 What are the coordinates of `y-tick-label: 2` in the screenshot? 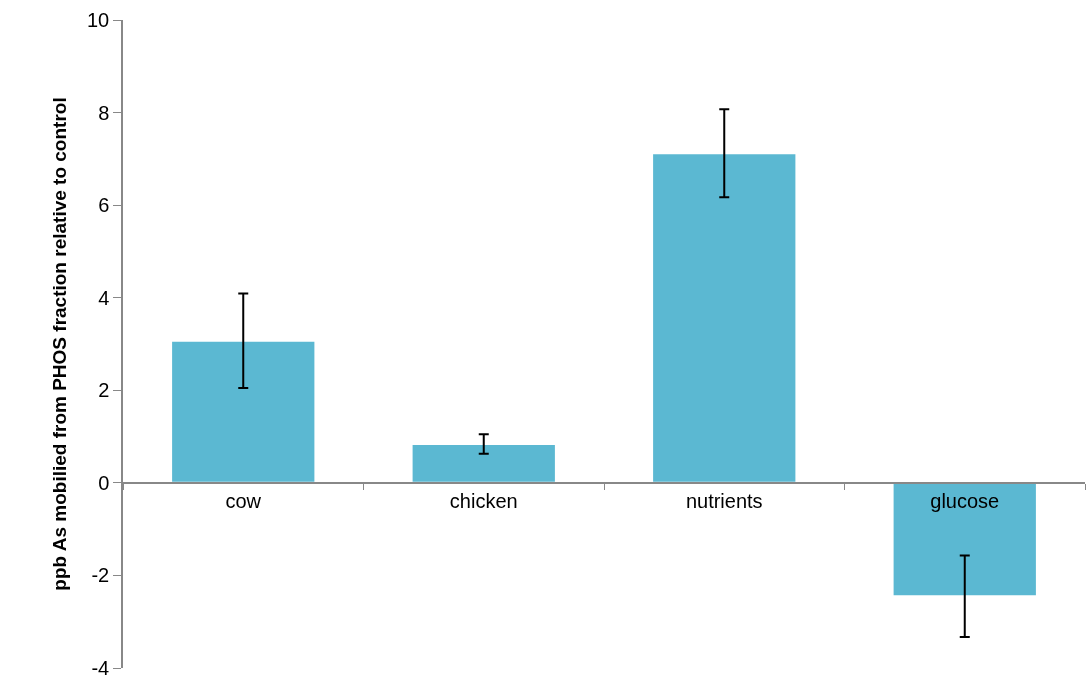 It's located at (104, 390).